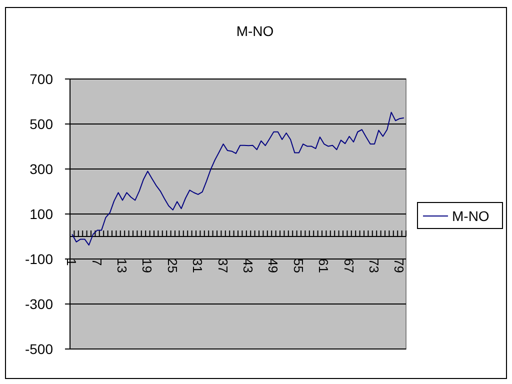 Image resolution: width=512 pixels, height=384 pixels. Describe the element at coordinates (96, 262) in the screenshot. I see `x-tick-label: 7` at that location.